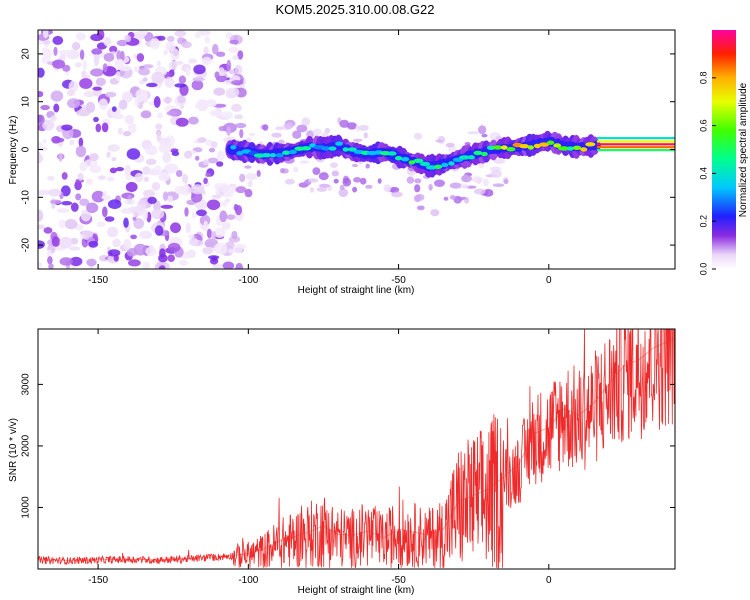 Image resolution: width=750 pixels, height=600 pixels. Describe the element at coordinates (549, 580) in the screenshot. I see `snr-x-tick-label: 0` at that location.